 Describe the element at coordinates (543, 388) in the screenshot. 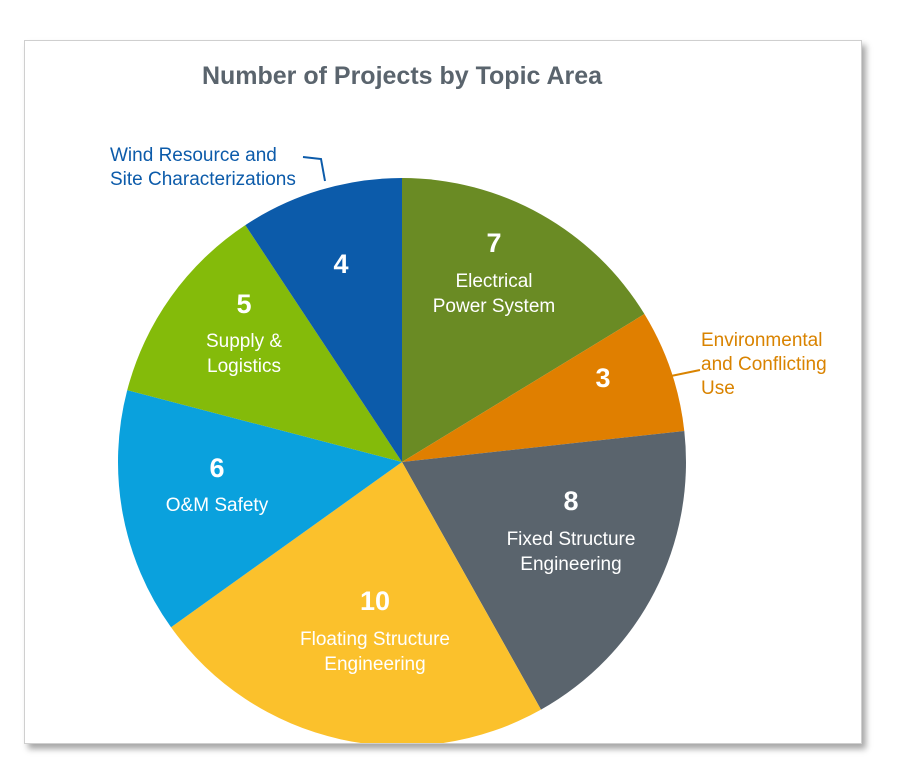

I see `pie-slice-environmental-conflicting-use` at that location.